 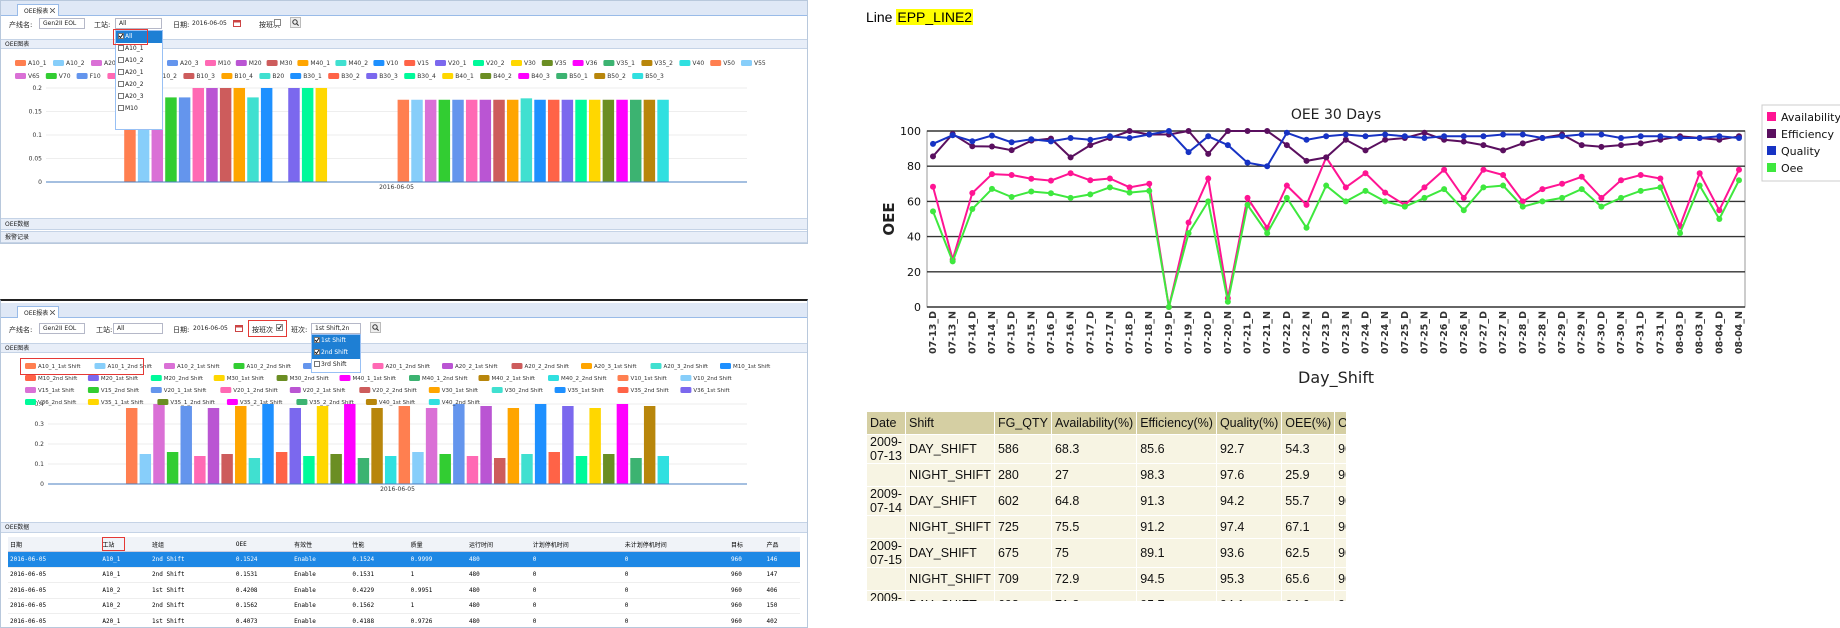 What do you see at coordinates (1176, 527) in the screenshot?
I see `table-cell: 91.2` at bounding box center [1176, 527].